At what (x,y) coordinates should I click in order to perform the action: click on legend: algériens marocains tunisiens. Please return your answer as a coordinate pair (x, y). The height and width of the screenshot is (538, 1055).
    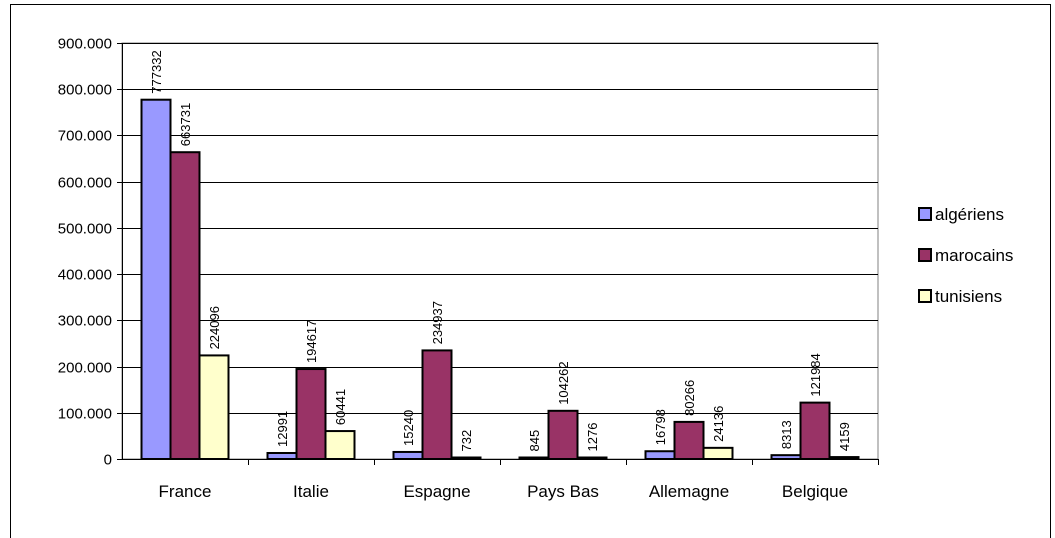
    Looking at the image, I should click on (965, 255).